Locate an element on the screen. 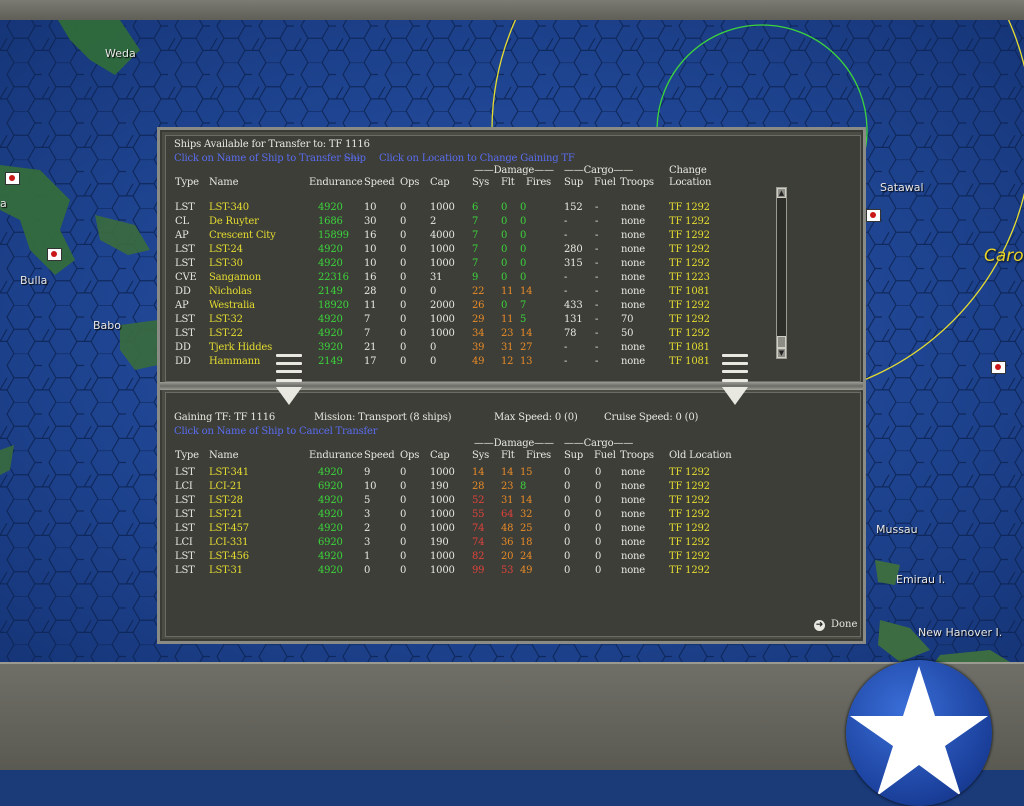 This screenshot has height=806, width=1024. header-location: Location is located at coordinates (690, 182).